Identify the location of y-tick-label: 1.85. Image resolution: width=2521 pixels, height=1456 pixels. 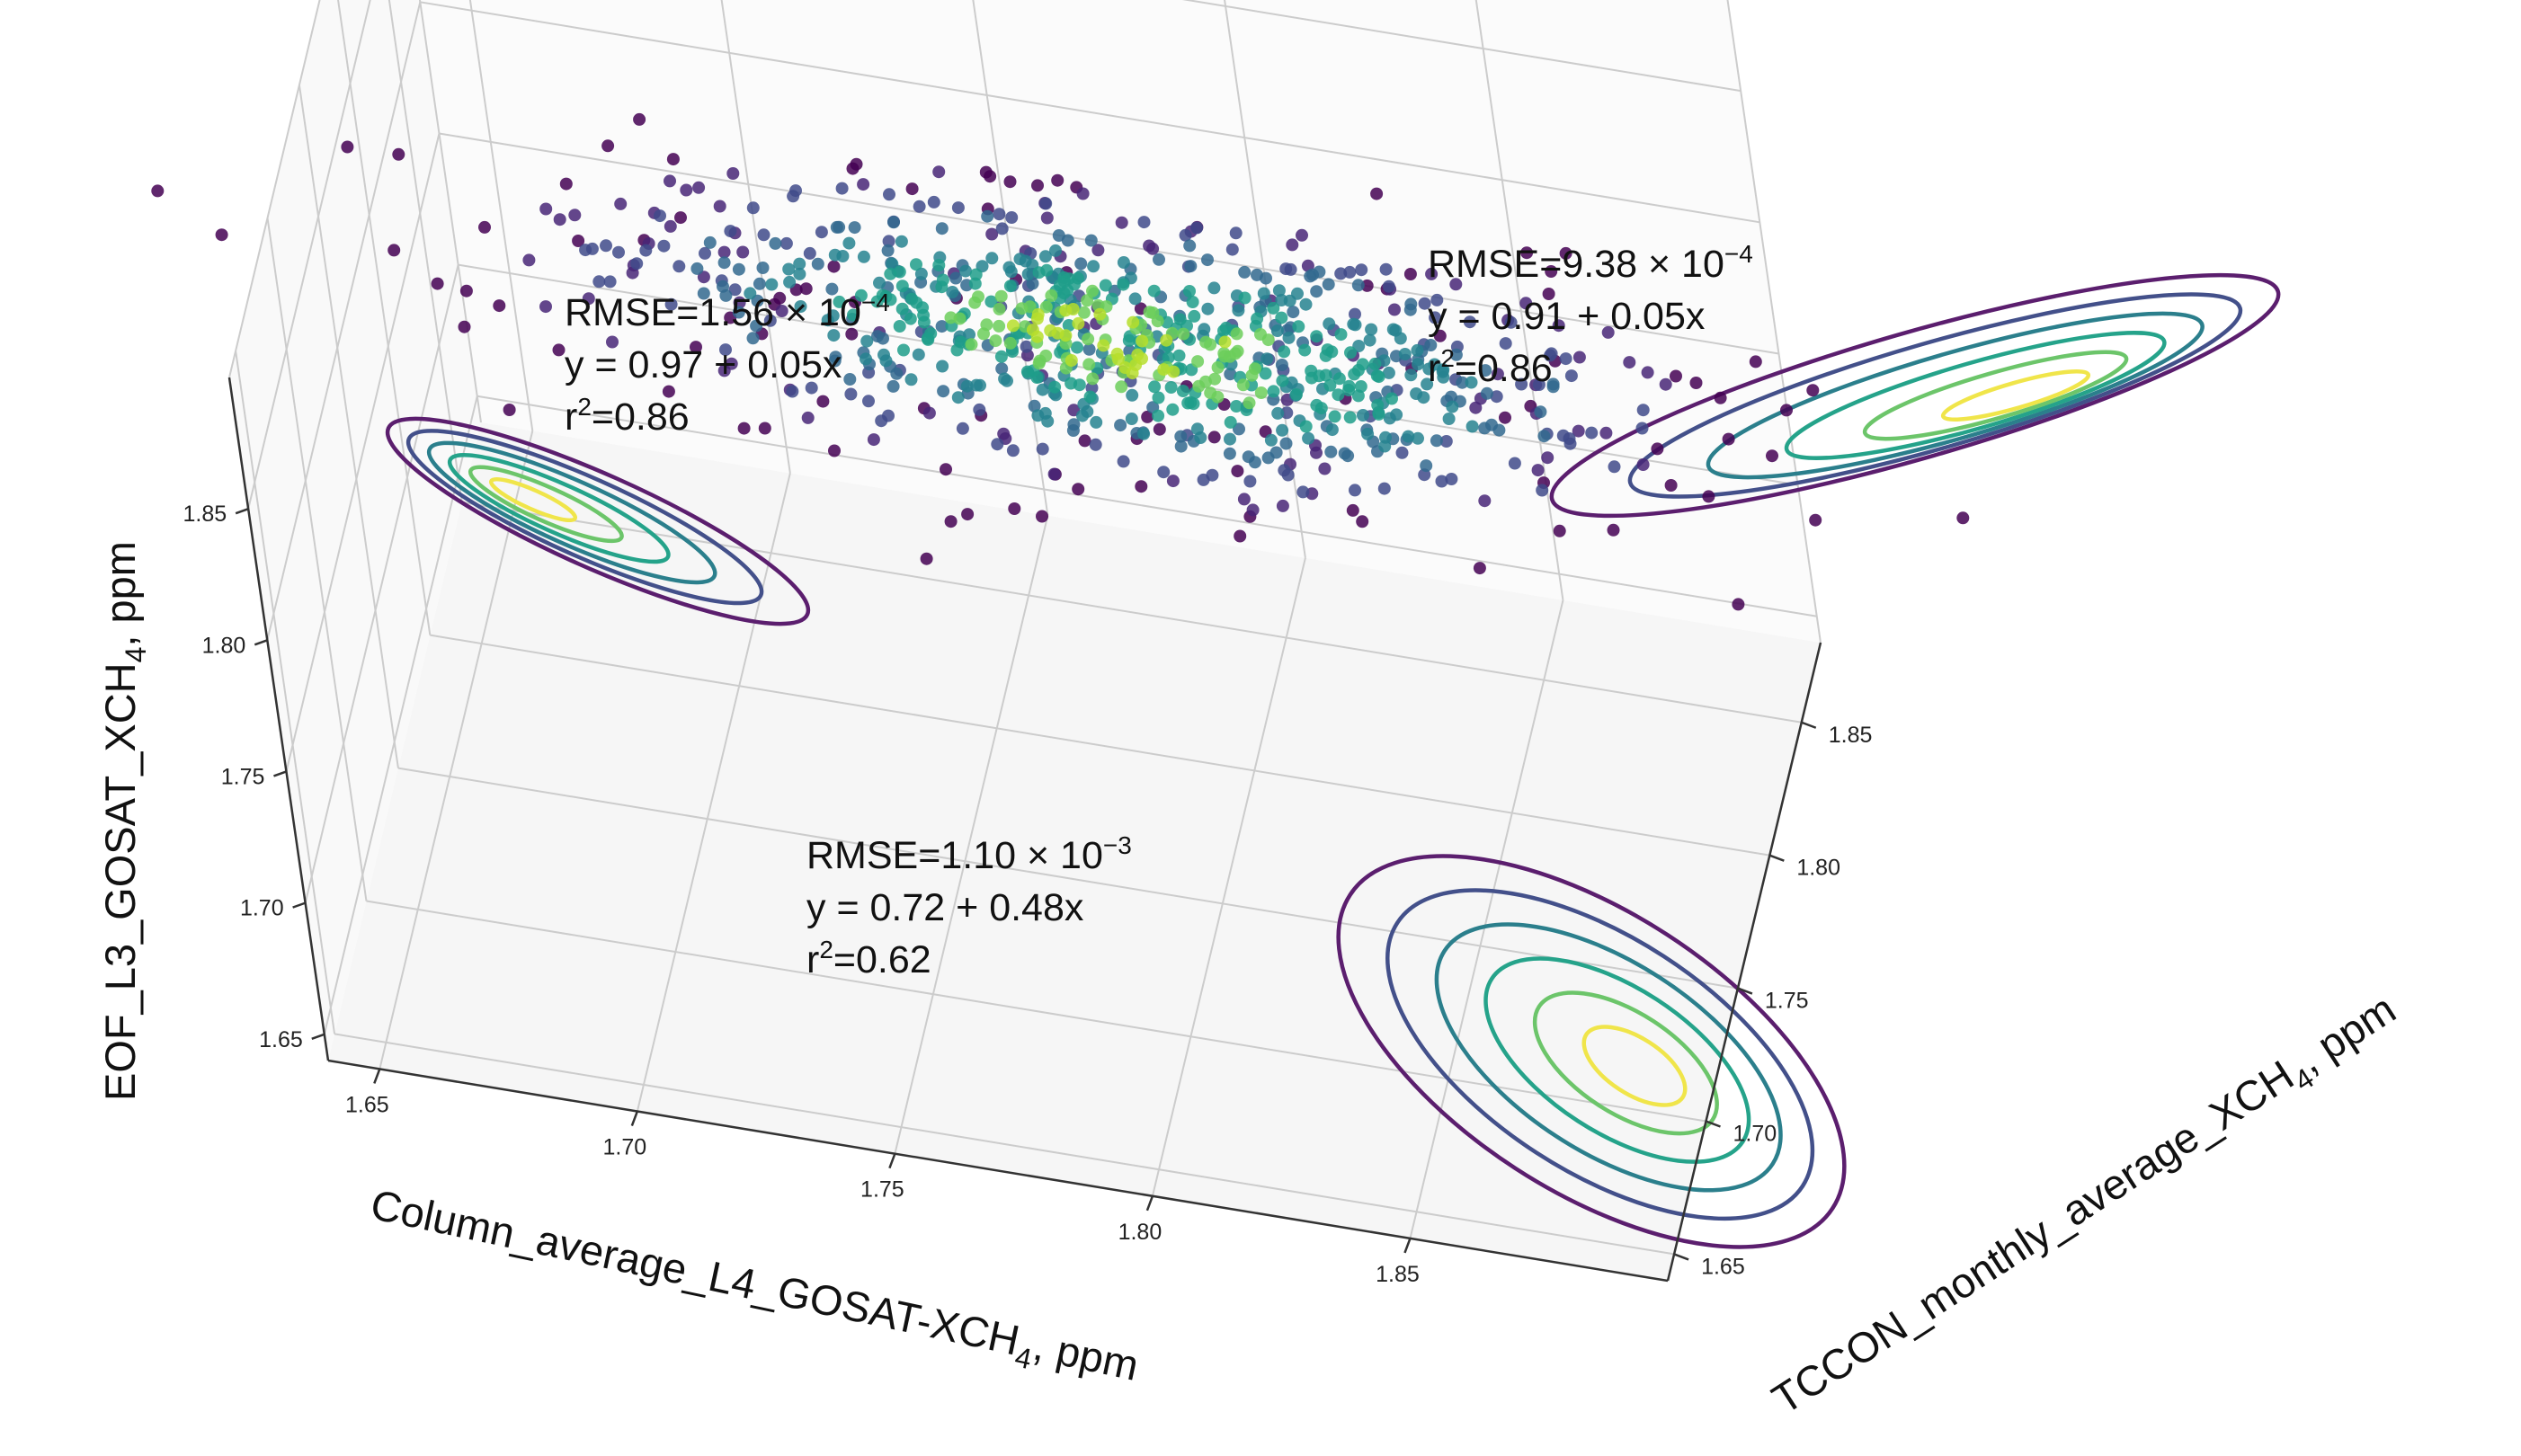
(1851, 735).